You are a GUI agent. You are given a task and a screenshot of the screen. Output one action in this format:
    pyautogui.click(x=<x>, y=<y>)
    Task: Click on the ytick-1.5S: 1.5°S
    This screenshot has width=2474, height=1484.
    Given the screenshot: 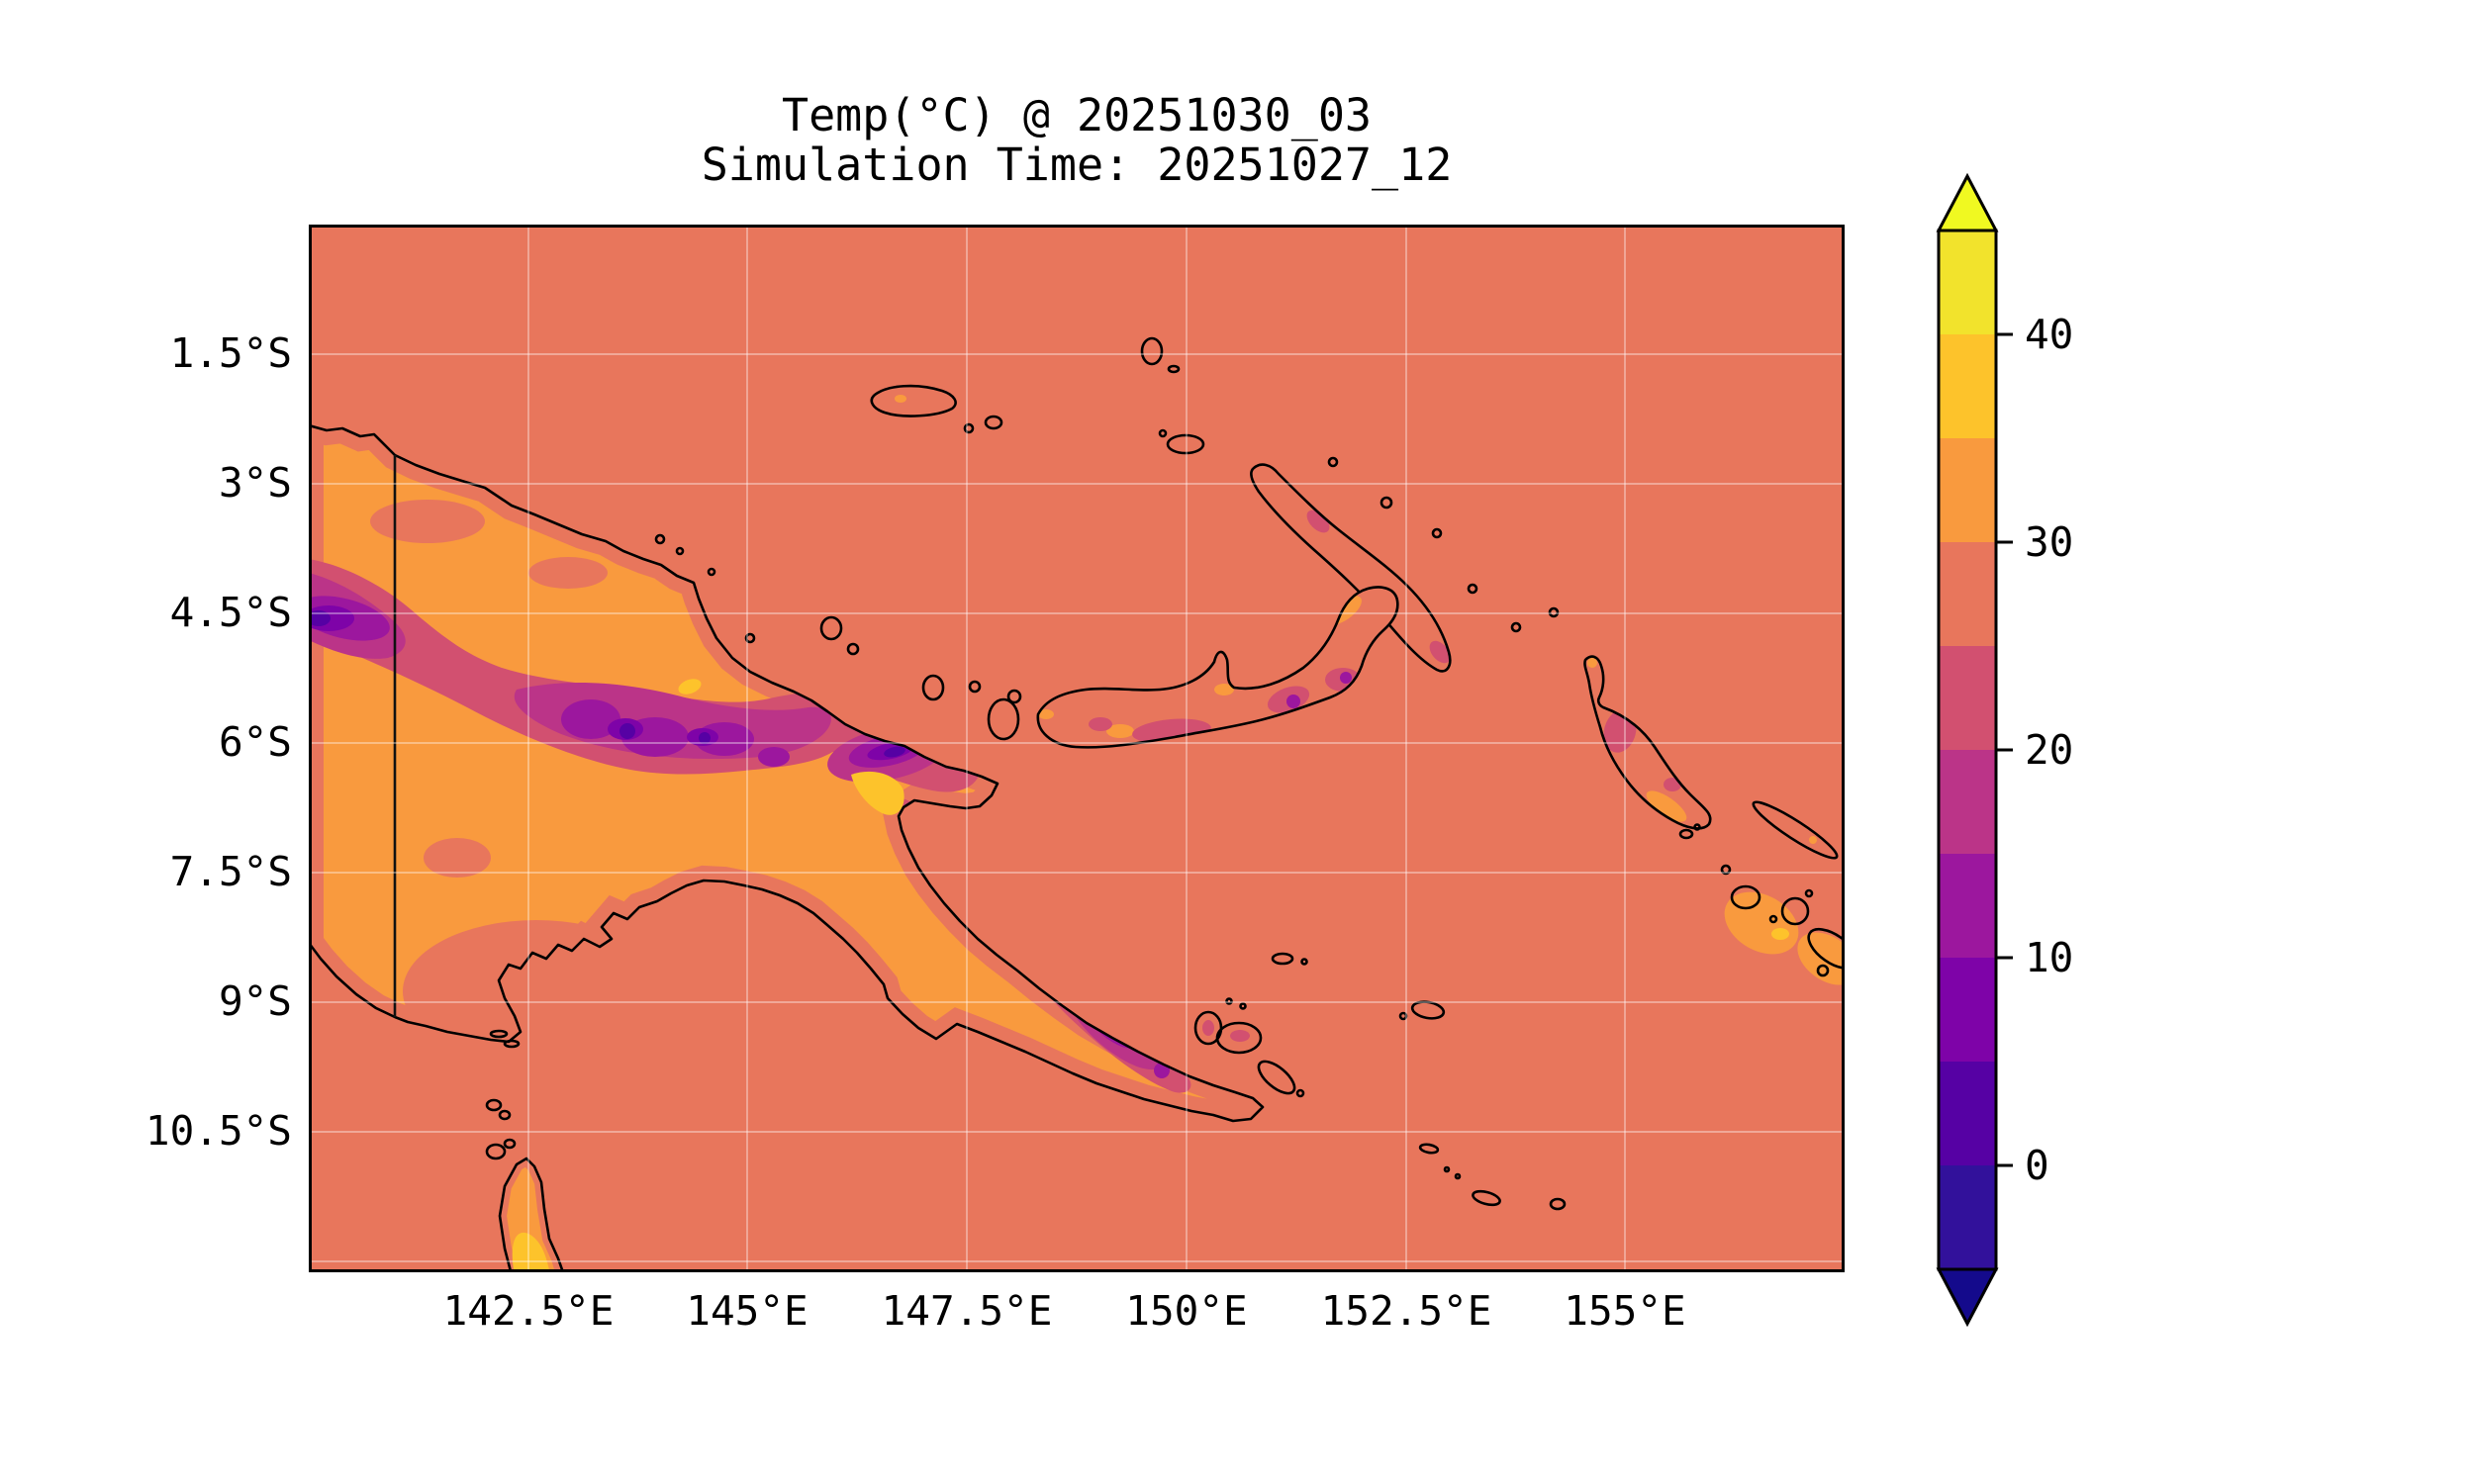 What is the action you would take?
    pyautogui.click(x=231, y=353)
    